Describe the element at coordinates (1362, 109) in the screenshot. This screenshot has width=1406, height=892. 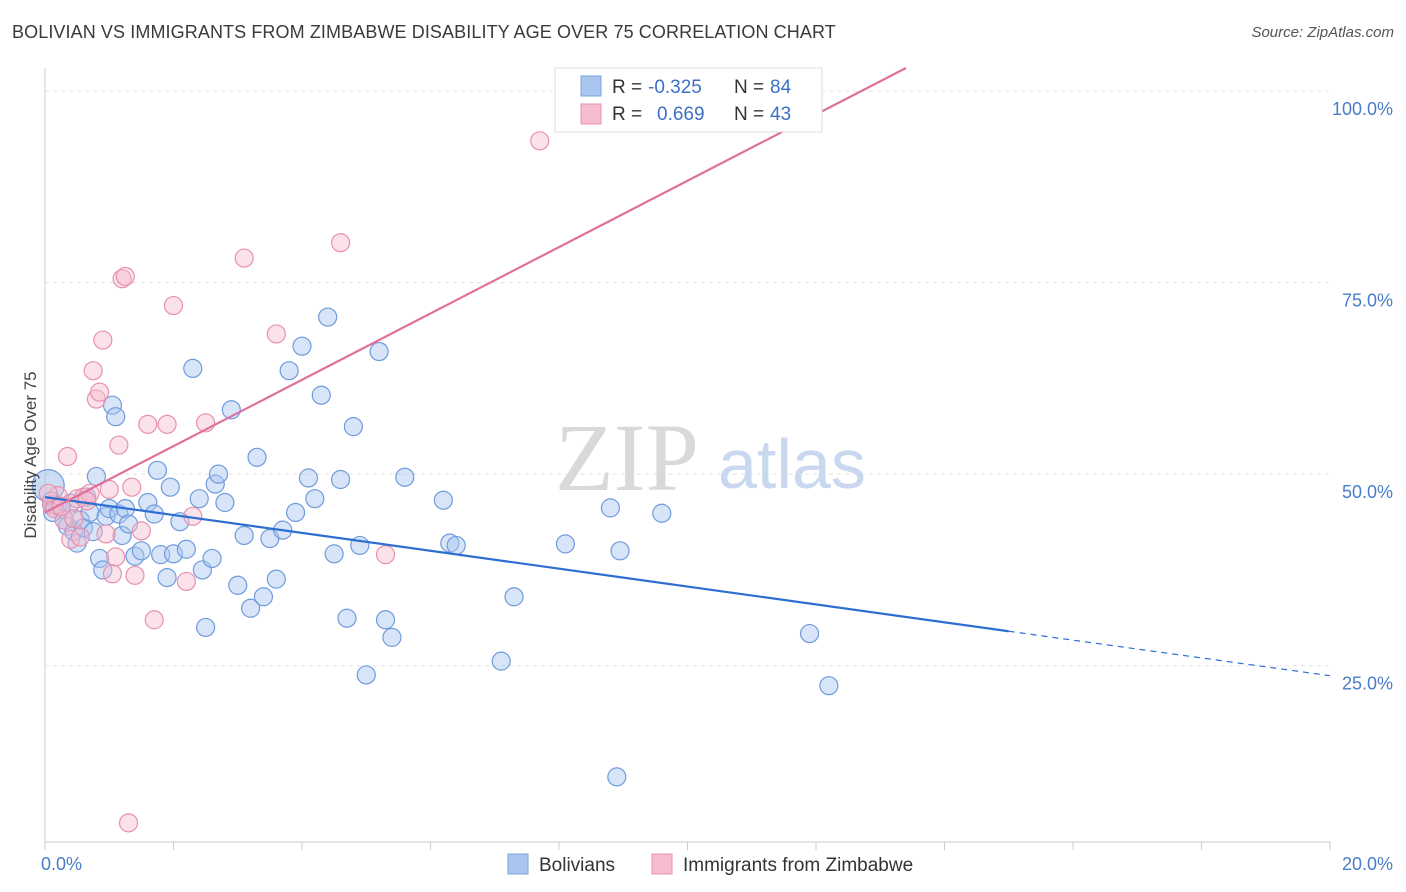
I see `y-tick-label-3: 100.0%` at that location.